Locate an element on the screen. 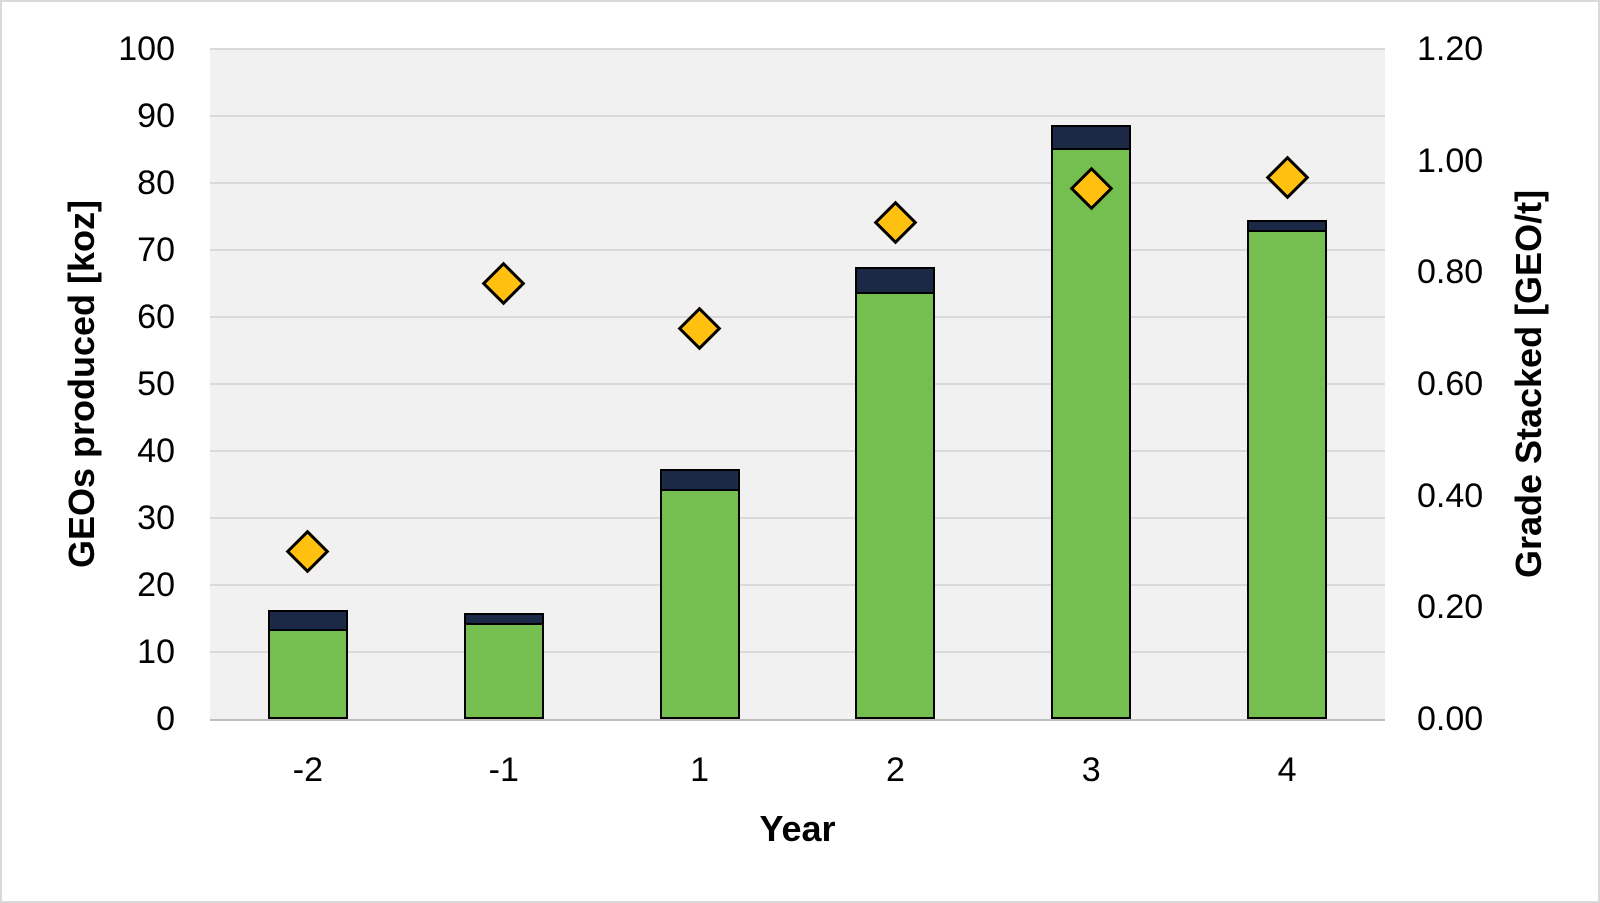 Image resolution: width=1600 pixels, height=903 pixels. grade-diamond-marker-year--1 is located at coordinates (503, 283).